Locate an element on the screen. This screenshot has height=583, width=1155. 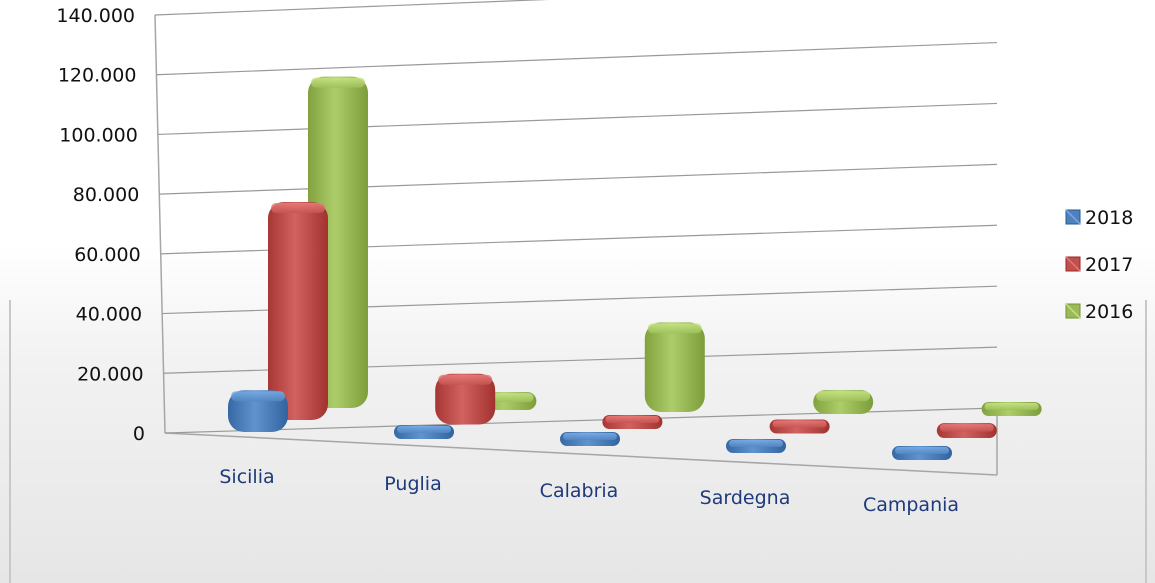
legend-item-2016: 2016 is located at coordinates (1099, 312).